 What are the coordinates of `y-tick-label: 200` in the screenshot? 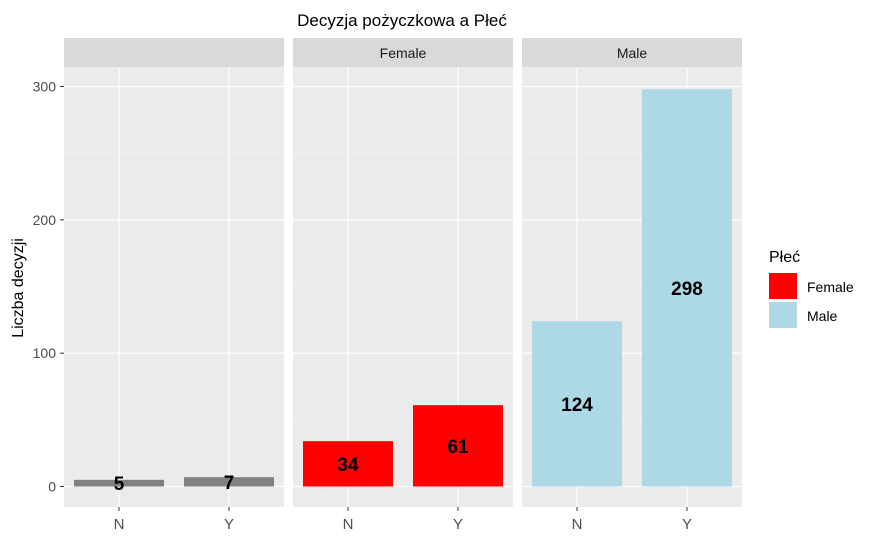 It's located at (45, 220).